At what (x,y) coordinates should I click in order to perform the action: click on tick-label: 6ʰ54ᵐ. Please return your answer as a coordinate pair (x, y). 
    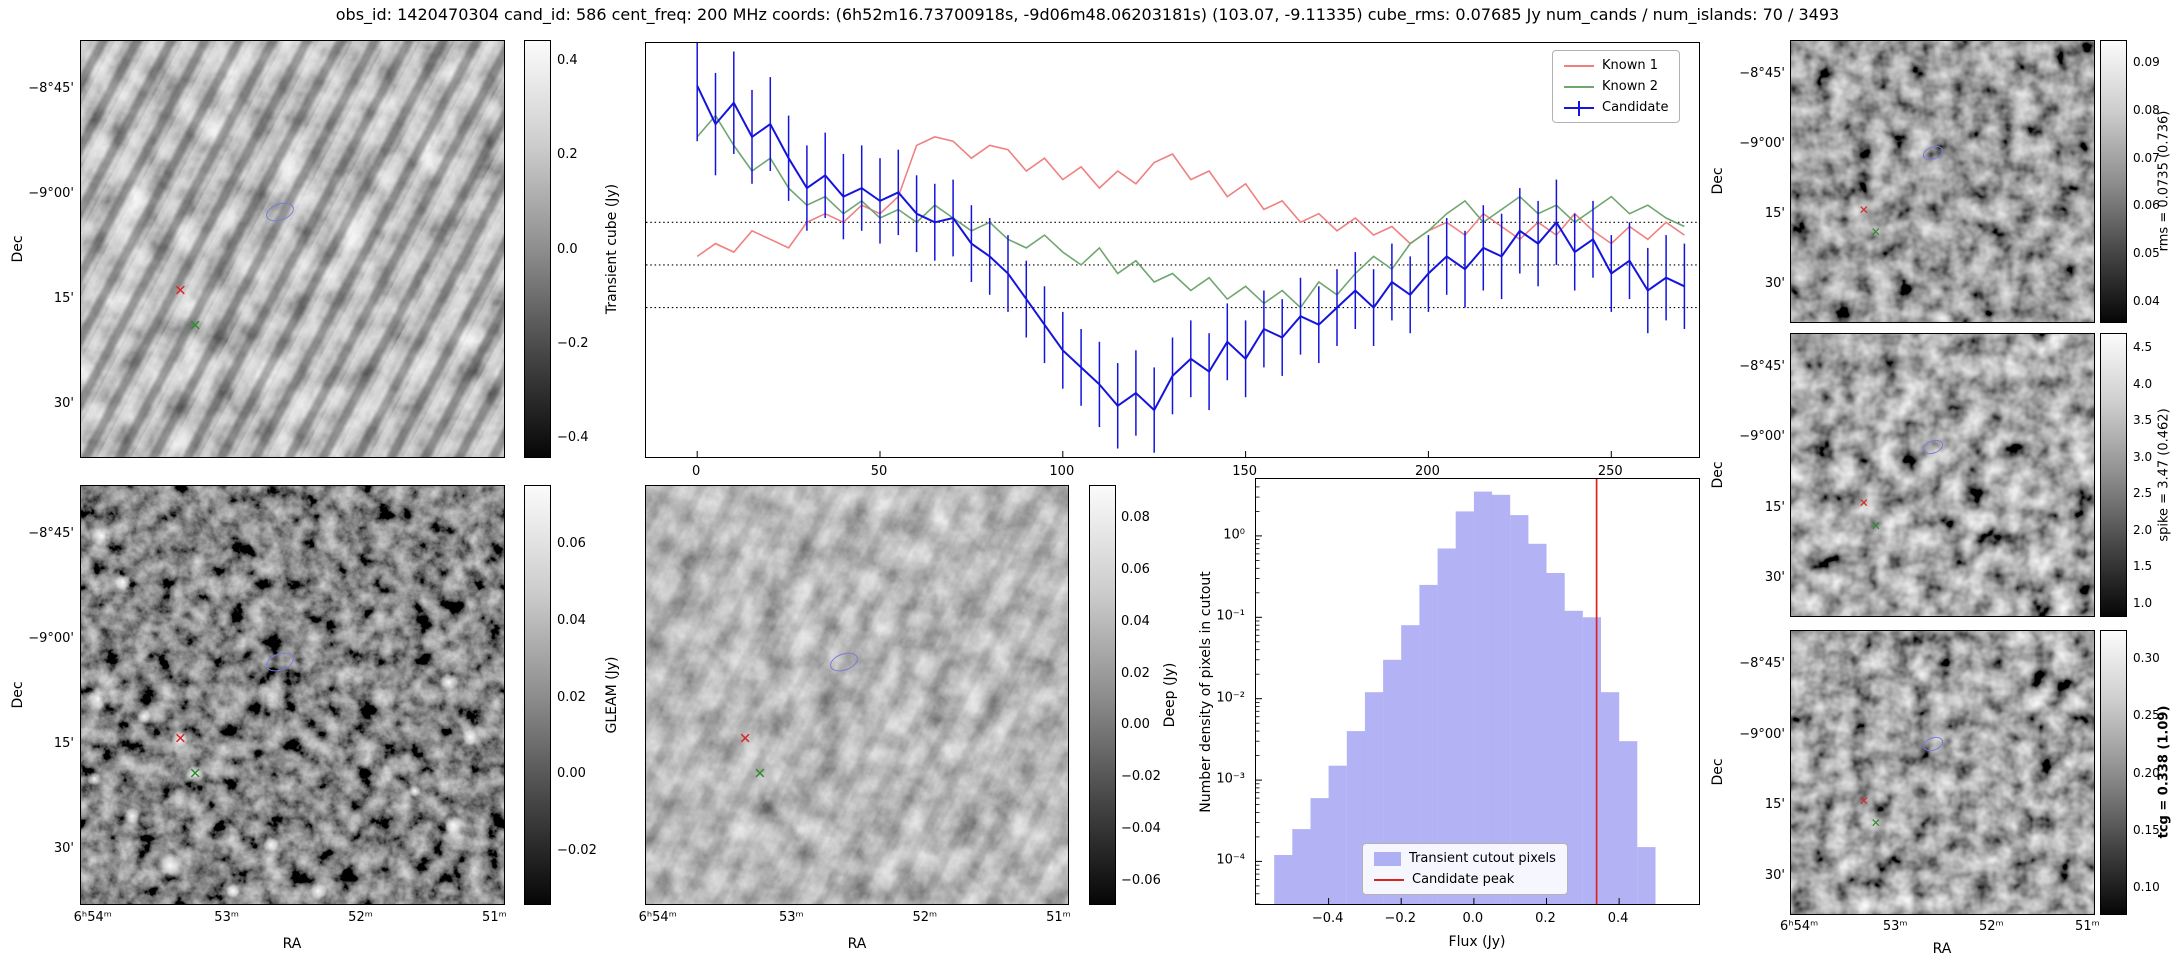
    Looking at the image, I should click on (1799, 926).